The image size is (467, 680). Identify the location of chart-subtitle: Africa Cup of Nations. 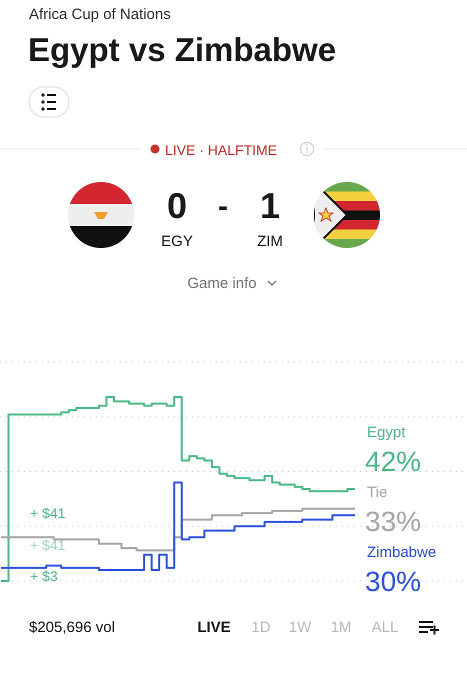
(100, 14).